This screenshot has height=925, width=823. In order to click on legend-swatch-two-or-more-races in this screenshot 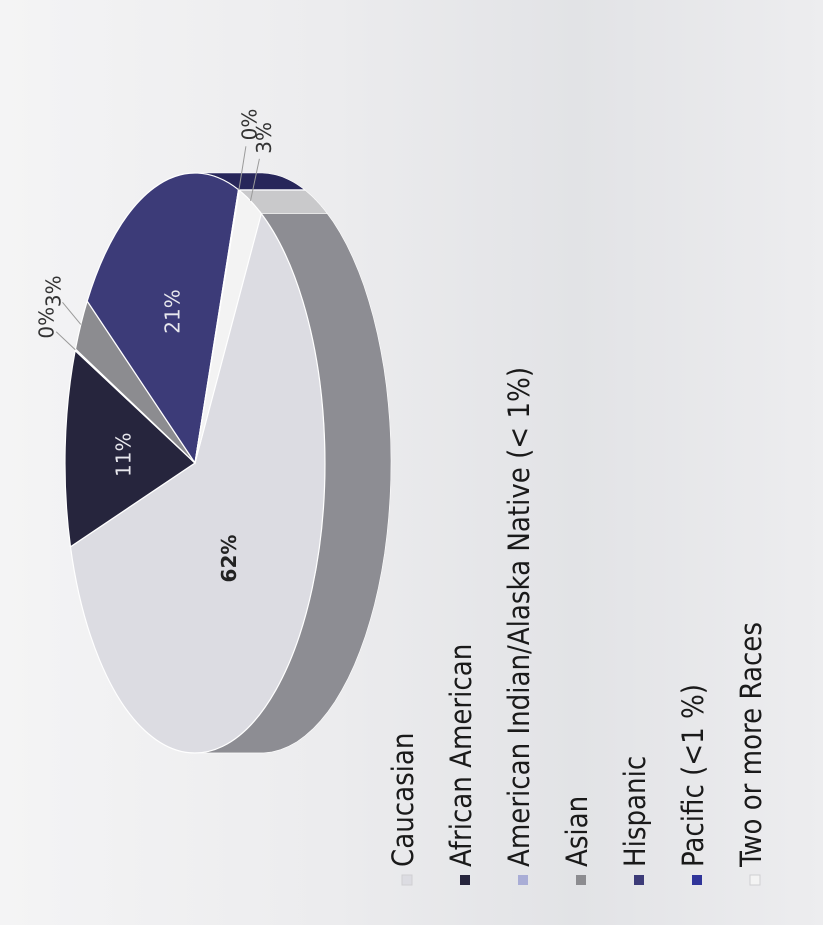, I will do `click(755, 880)`.